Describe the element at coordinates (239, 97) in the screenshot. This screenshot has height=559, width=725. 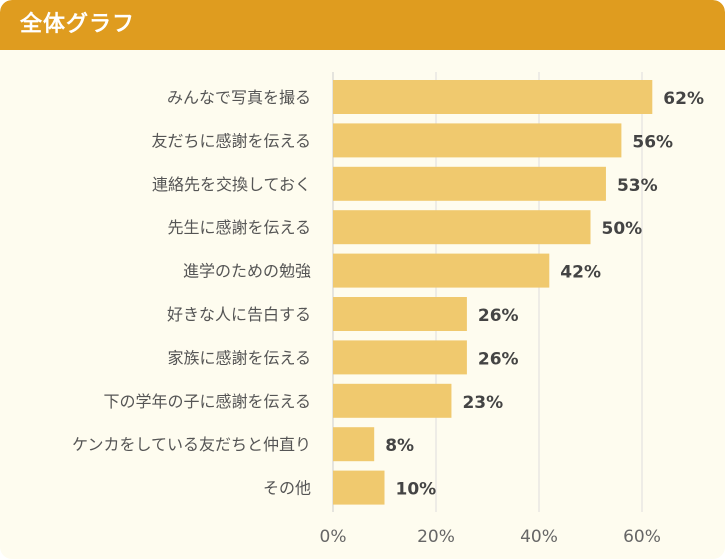
I see `category-label: みんなで写真を撮る` at that location.